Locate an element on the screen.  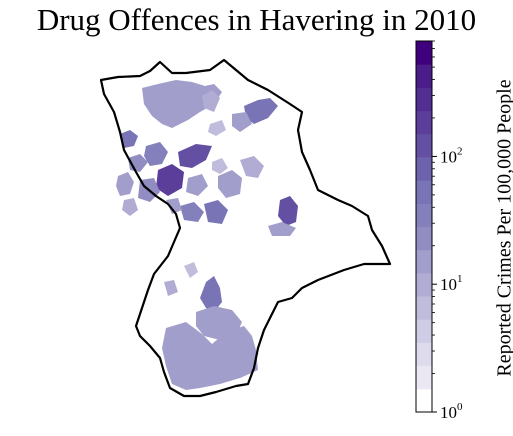
colorbar-bands is located at coordinates (424, 227).